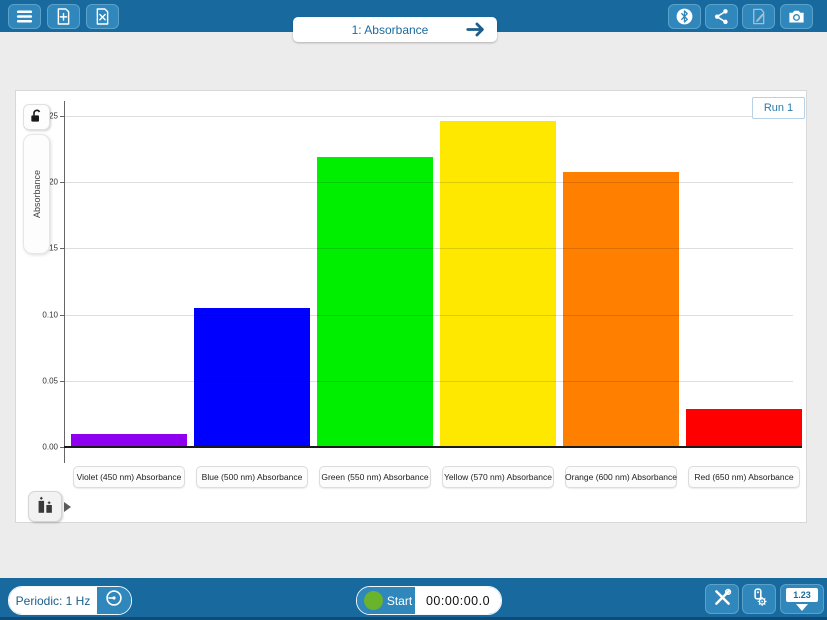  What do you see at coordinates (50, 116) in the screenshot?
I see `y-tick-label: 0.25` at bounding box center [50, 116].